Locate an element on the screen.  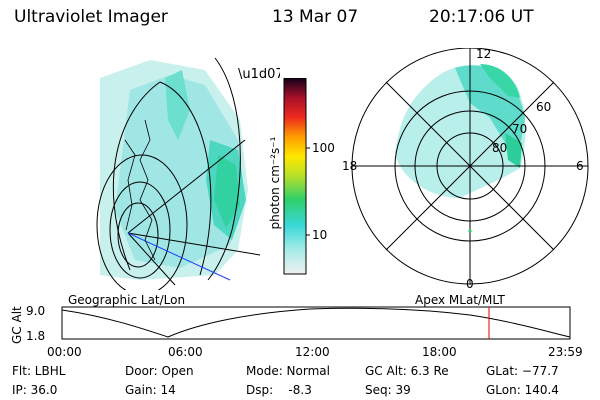
meta-glon: GLon: 140.4 is located at coordinates (522, 390).